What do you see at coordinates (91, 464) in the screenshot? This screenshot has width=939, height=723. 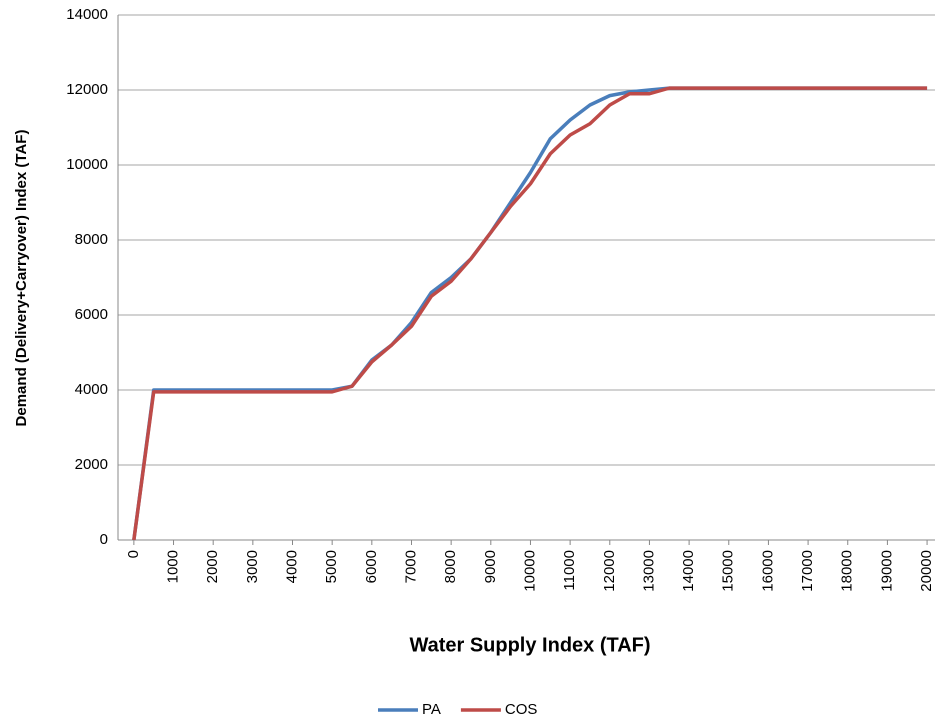 I see `y-tick-label: 2000` at bounding box center [91, 464].